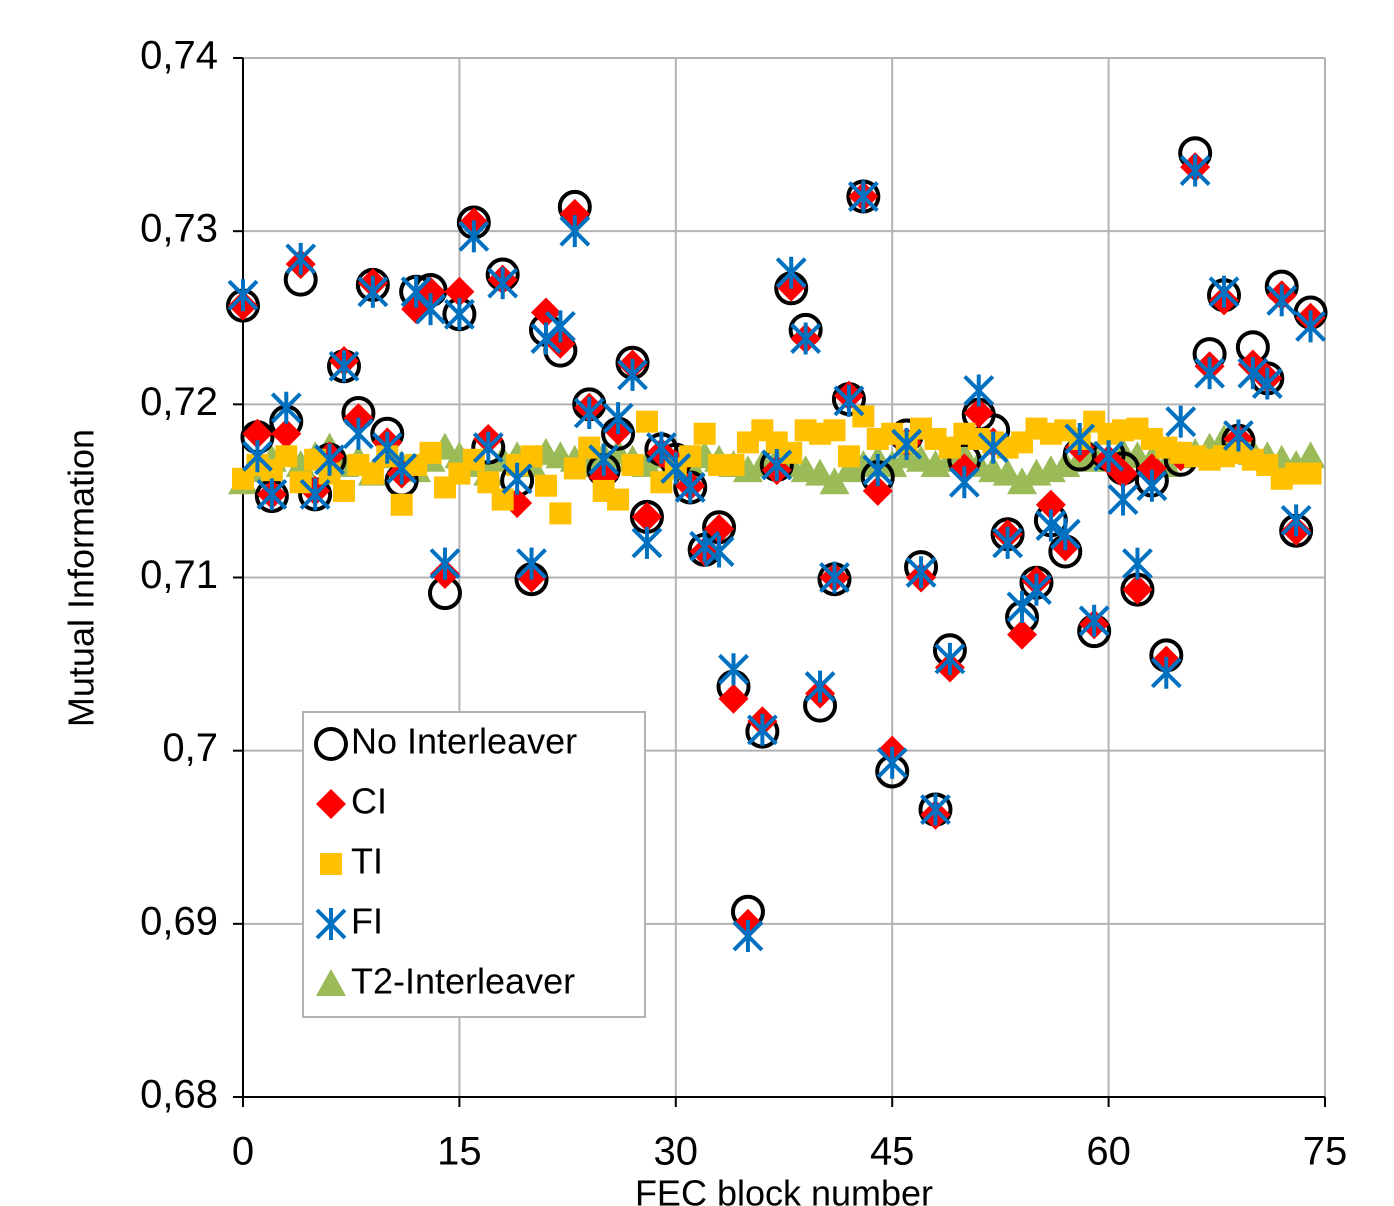 The image size is (1394, 1206). What do you see at coordinates (1325, 1152) in the screenshot?
I see `x-tick-label: 75` at bounding box center [1325, 1152].